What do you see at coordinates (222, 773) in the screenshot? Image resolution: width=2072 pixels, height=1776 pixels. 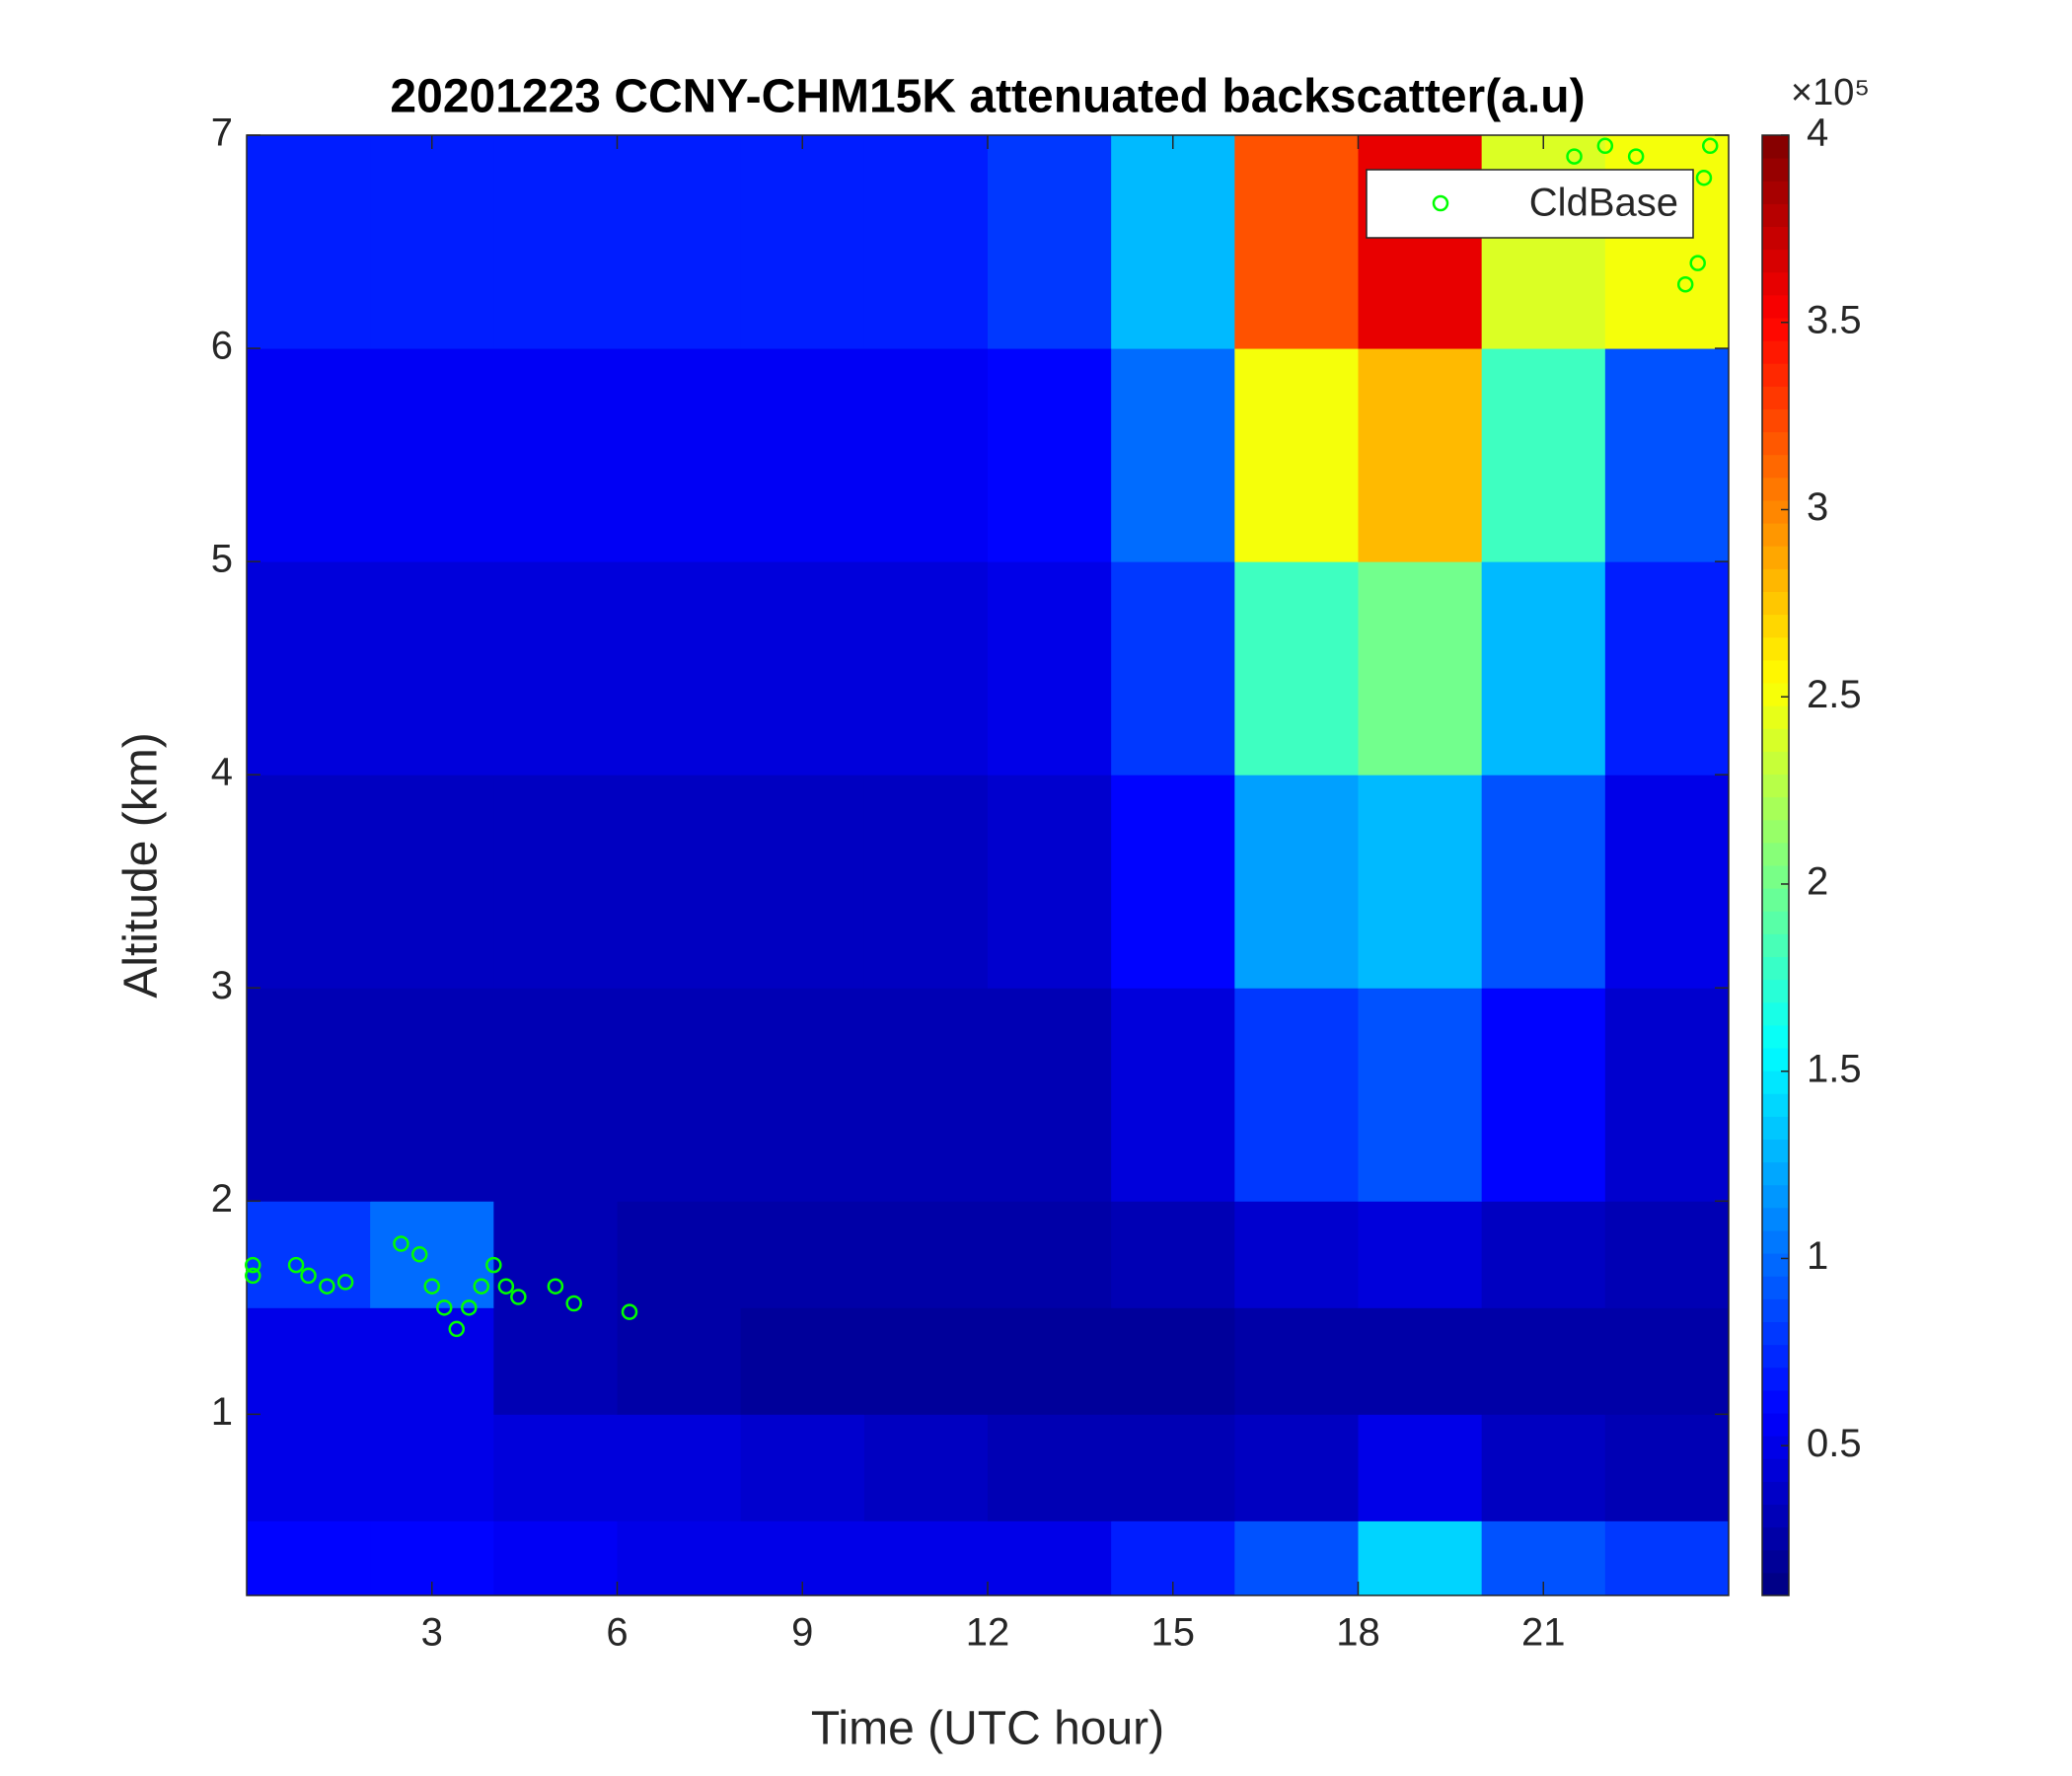 I see `y-tick-label: 4` at bounding box center [222, 773].